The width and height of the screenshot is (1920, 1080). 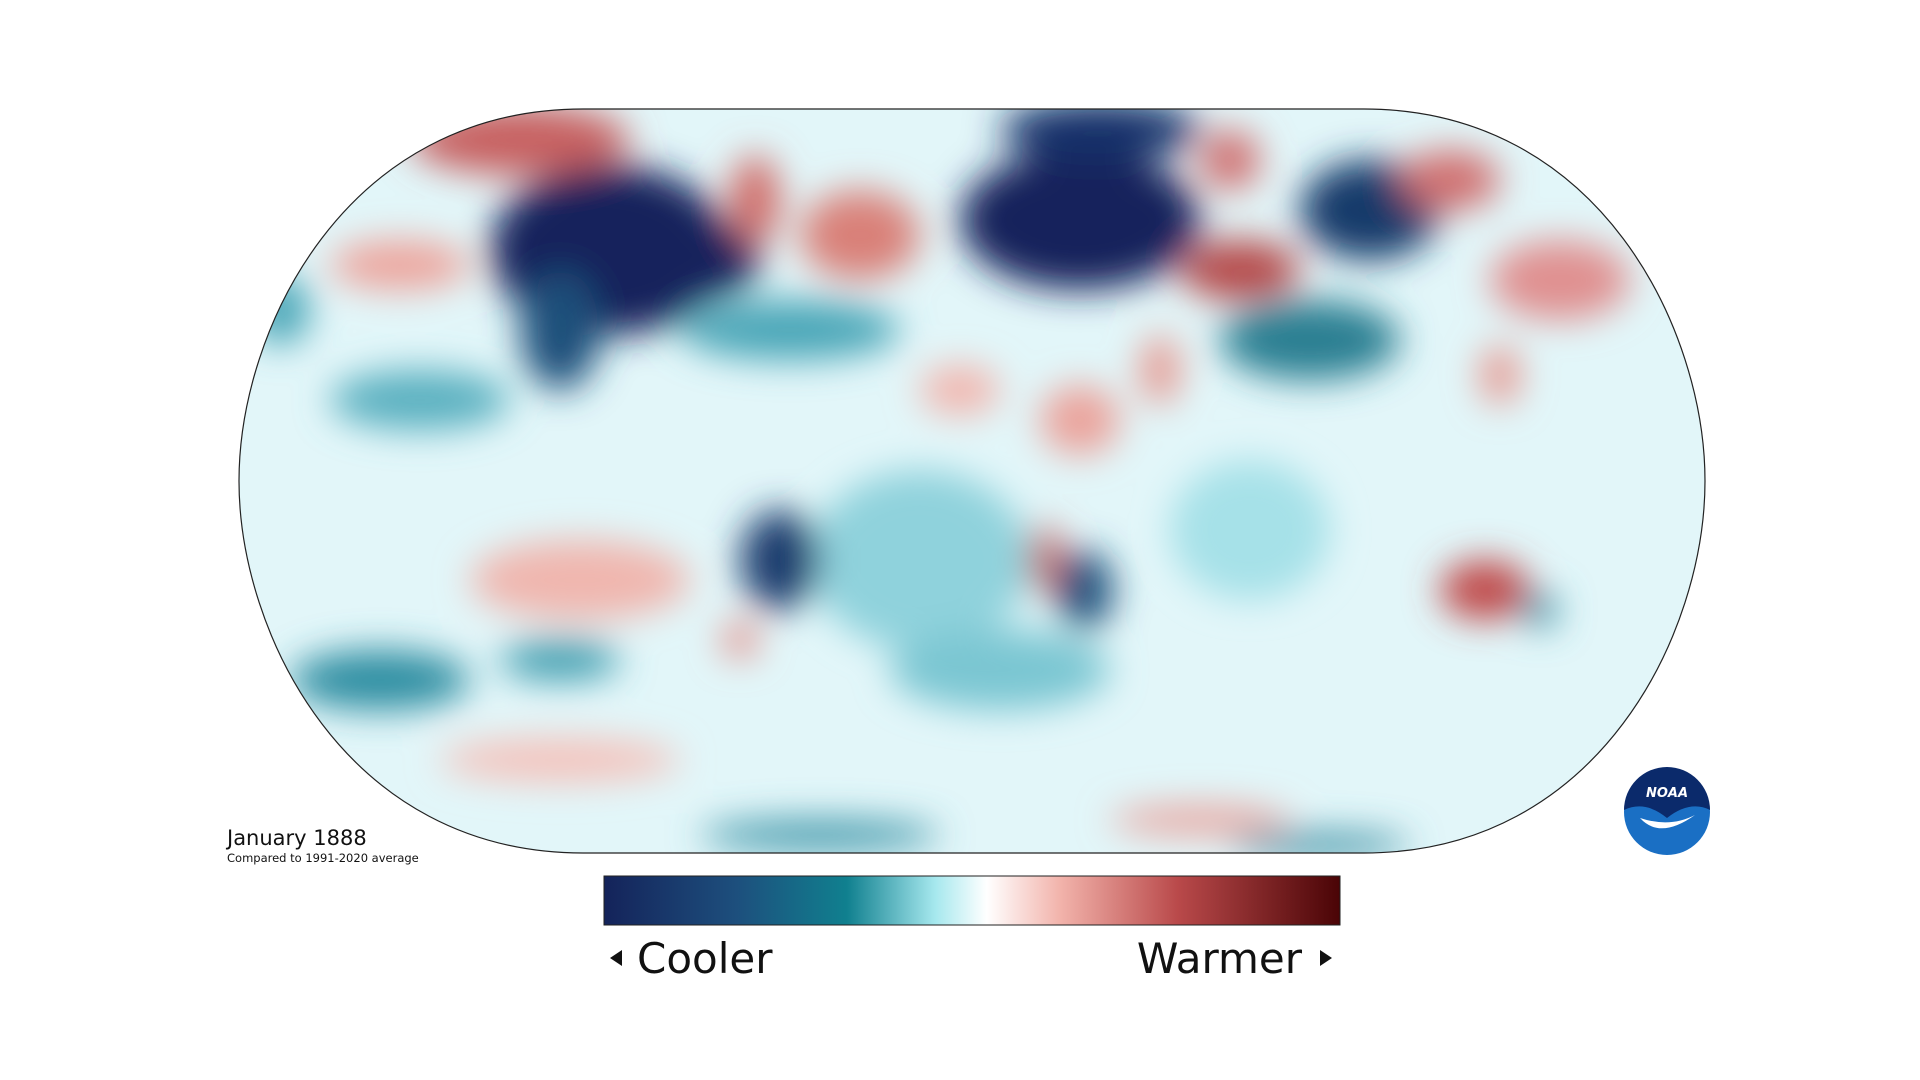 What do you see at coordinates (1667, 811) in the screenshot?
I see `noaa-logo: NOAA` at bounding box center [1667, 811].